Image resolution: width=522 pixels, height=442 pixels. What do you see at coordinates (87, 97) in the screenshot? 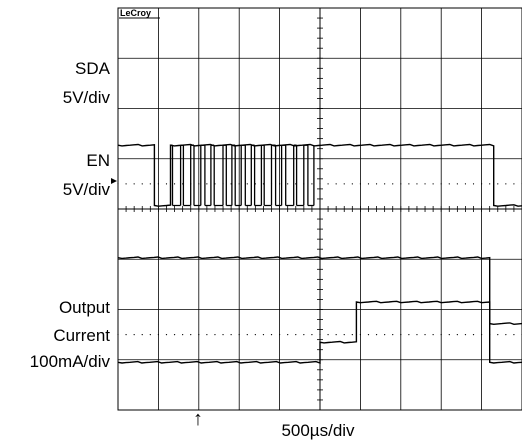
I see `sda-scale: 5V/div` at bounding box center [87, 97].